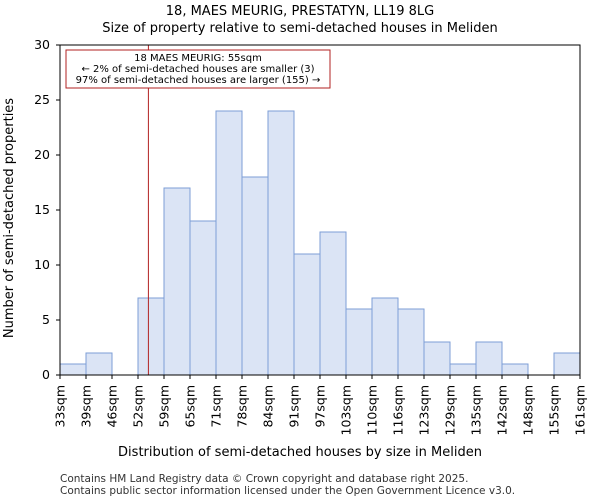  What do you see at coordinates (346, 410) in the screenshot?
I see `x-tick-label: 103sqm` at bounding box center [346, 410].